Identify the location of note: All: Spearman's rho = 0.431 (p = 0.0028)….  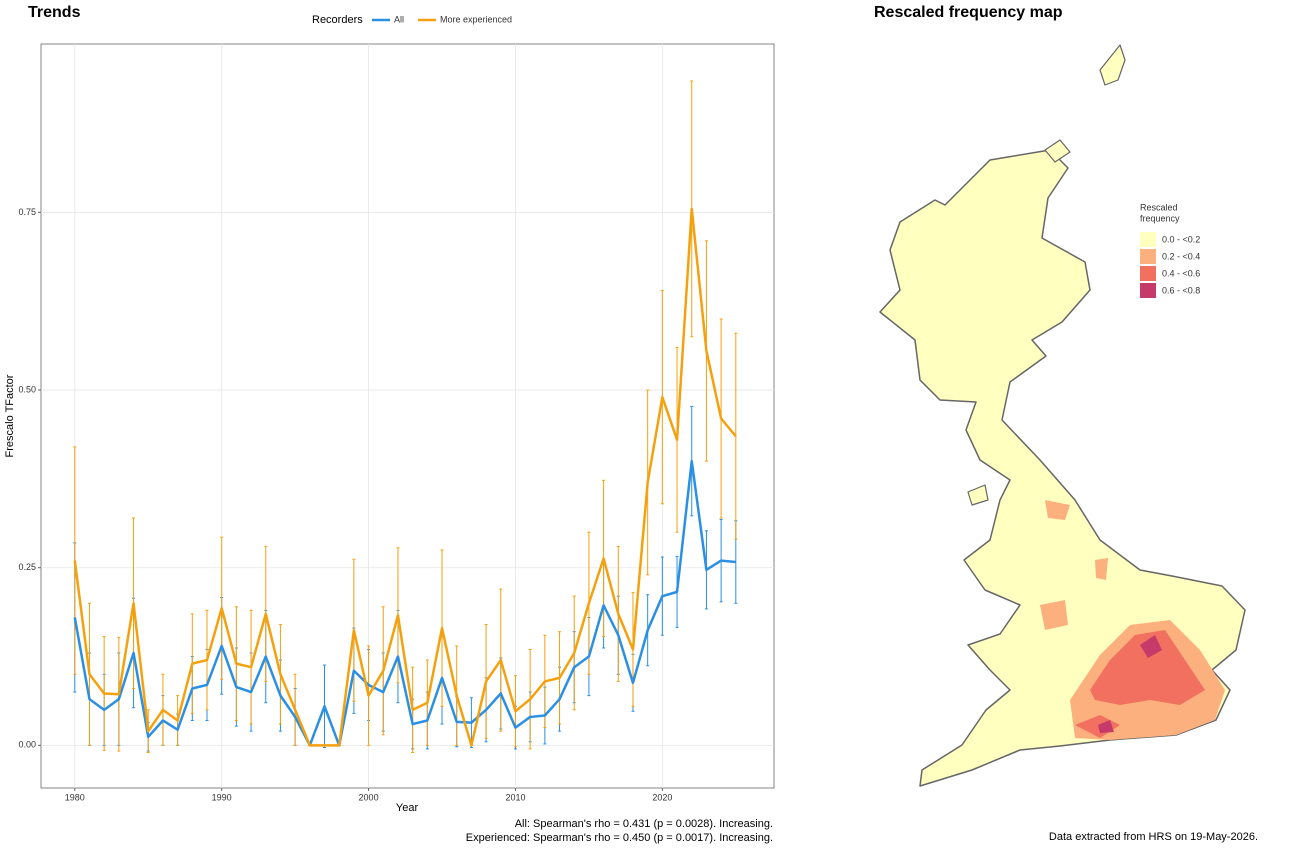
(644, 824).